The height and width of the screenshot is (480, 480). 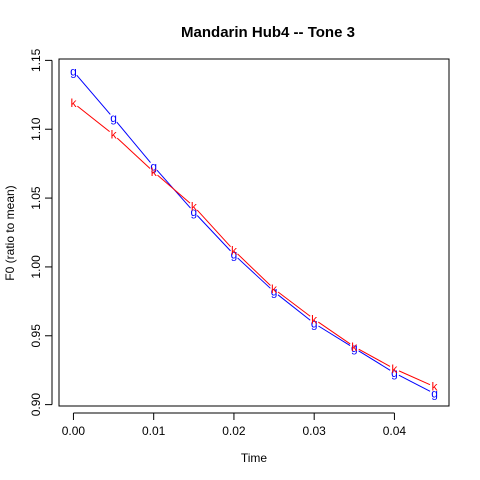 What do you see at coordinates (41, 232) in the screenshot?
I see `y-axis: 0.90 0.95 1.00 1.05 1.10 1.15` at bounding box center [41, 232].